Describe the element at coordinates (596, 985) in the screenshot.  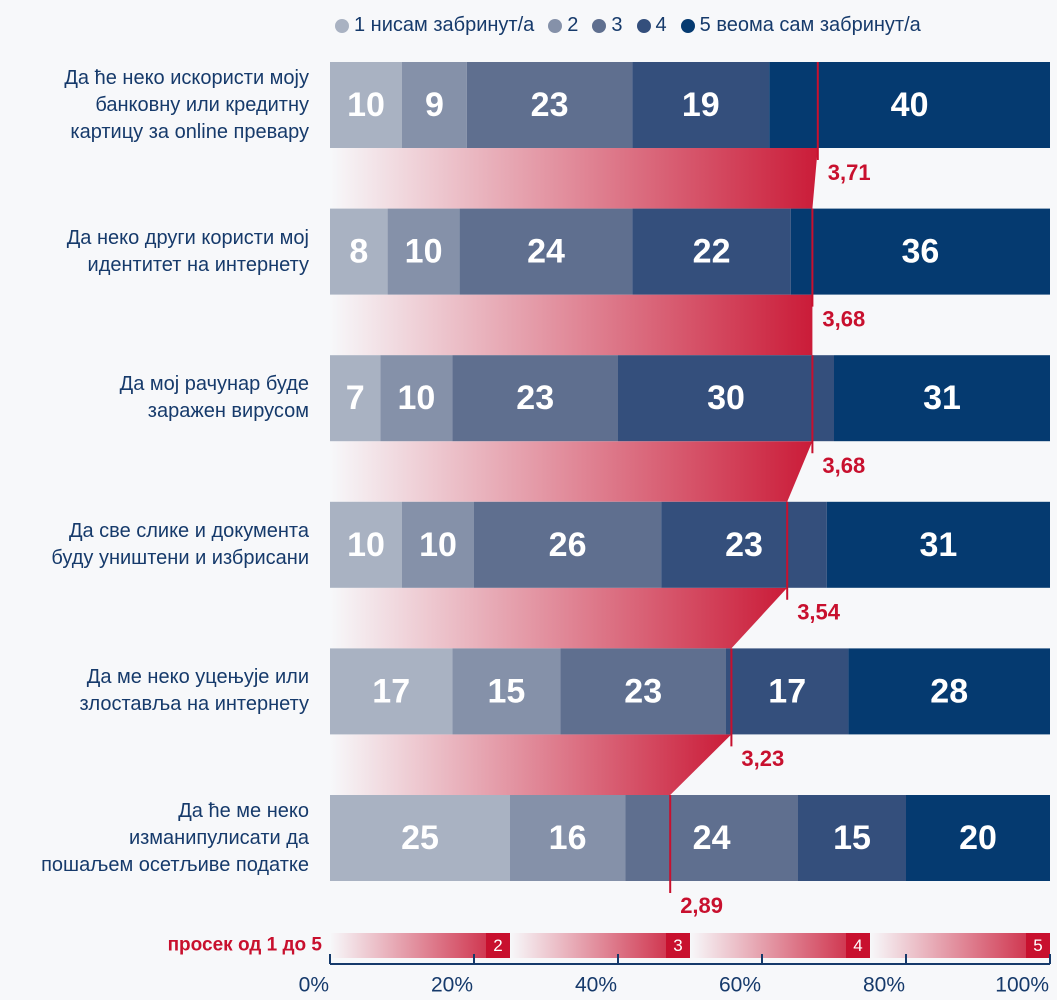
I see `x-tick-label: 40%` at that location.